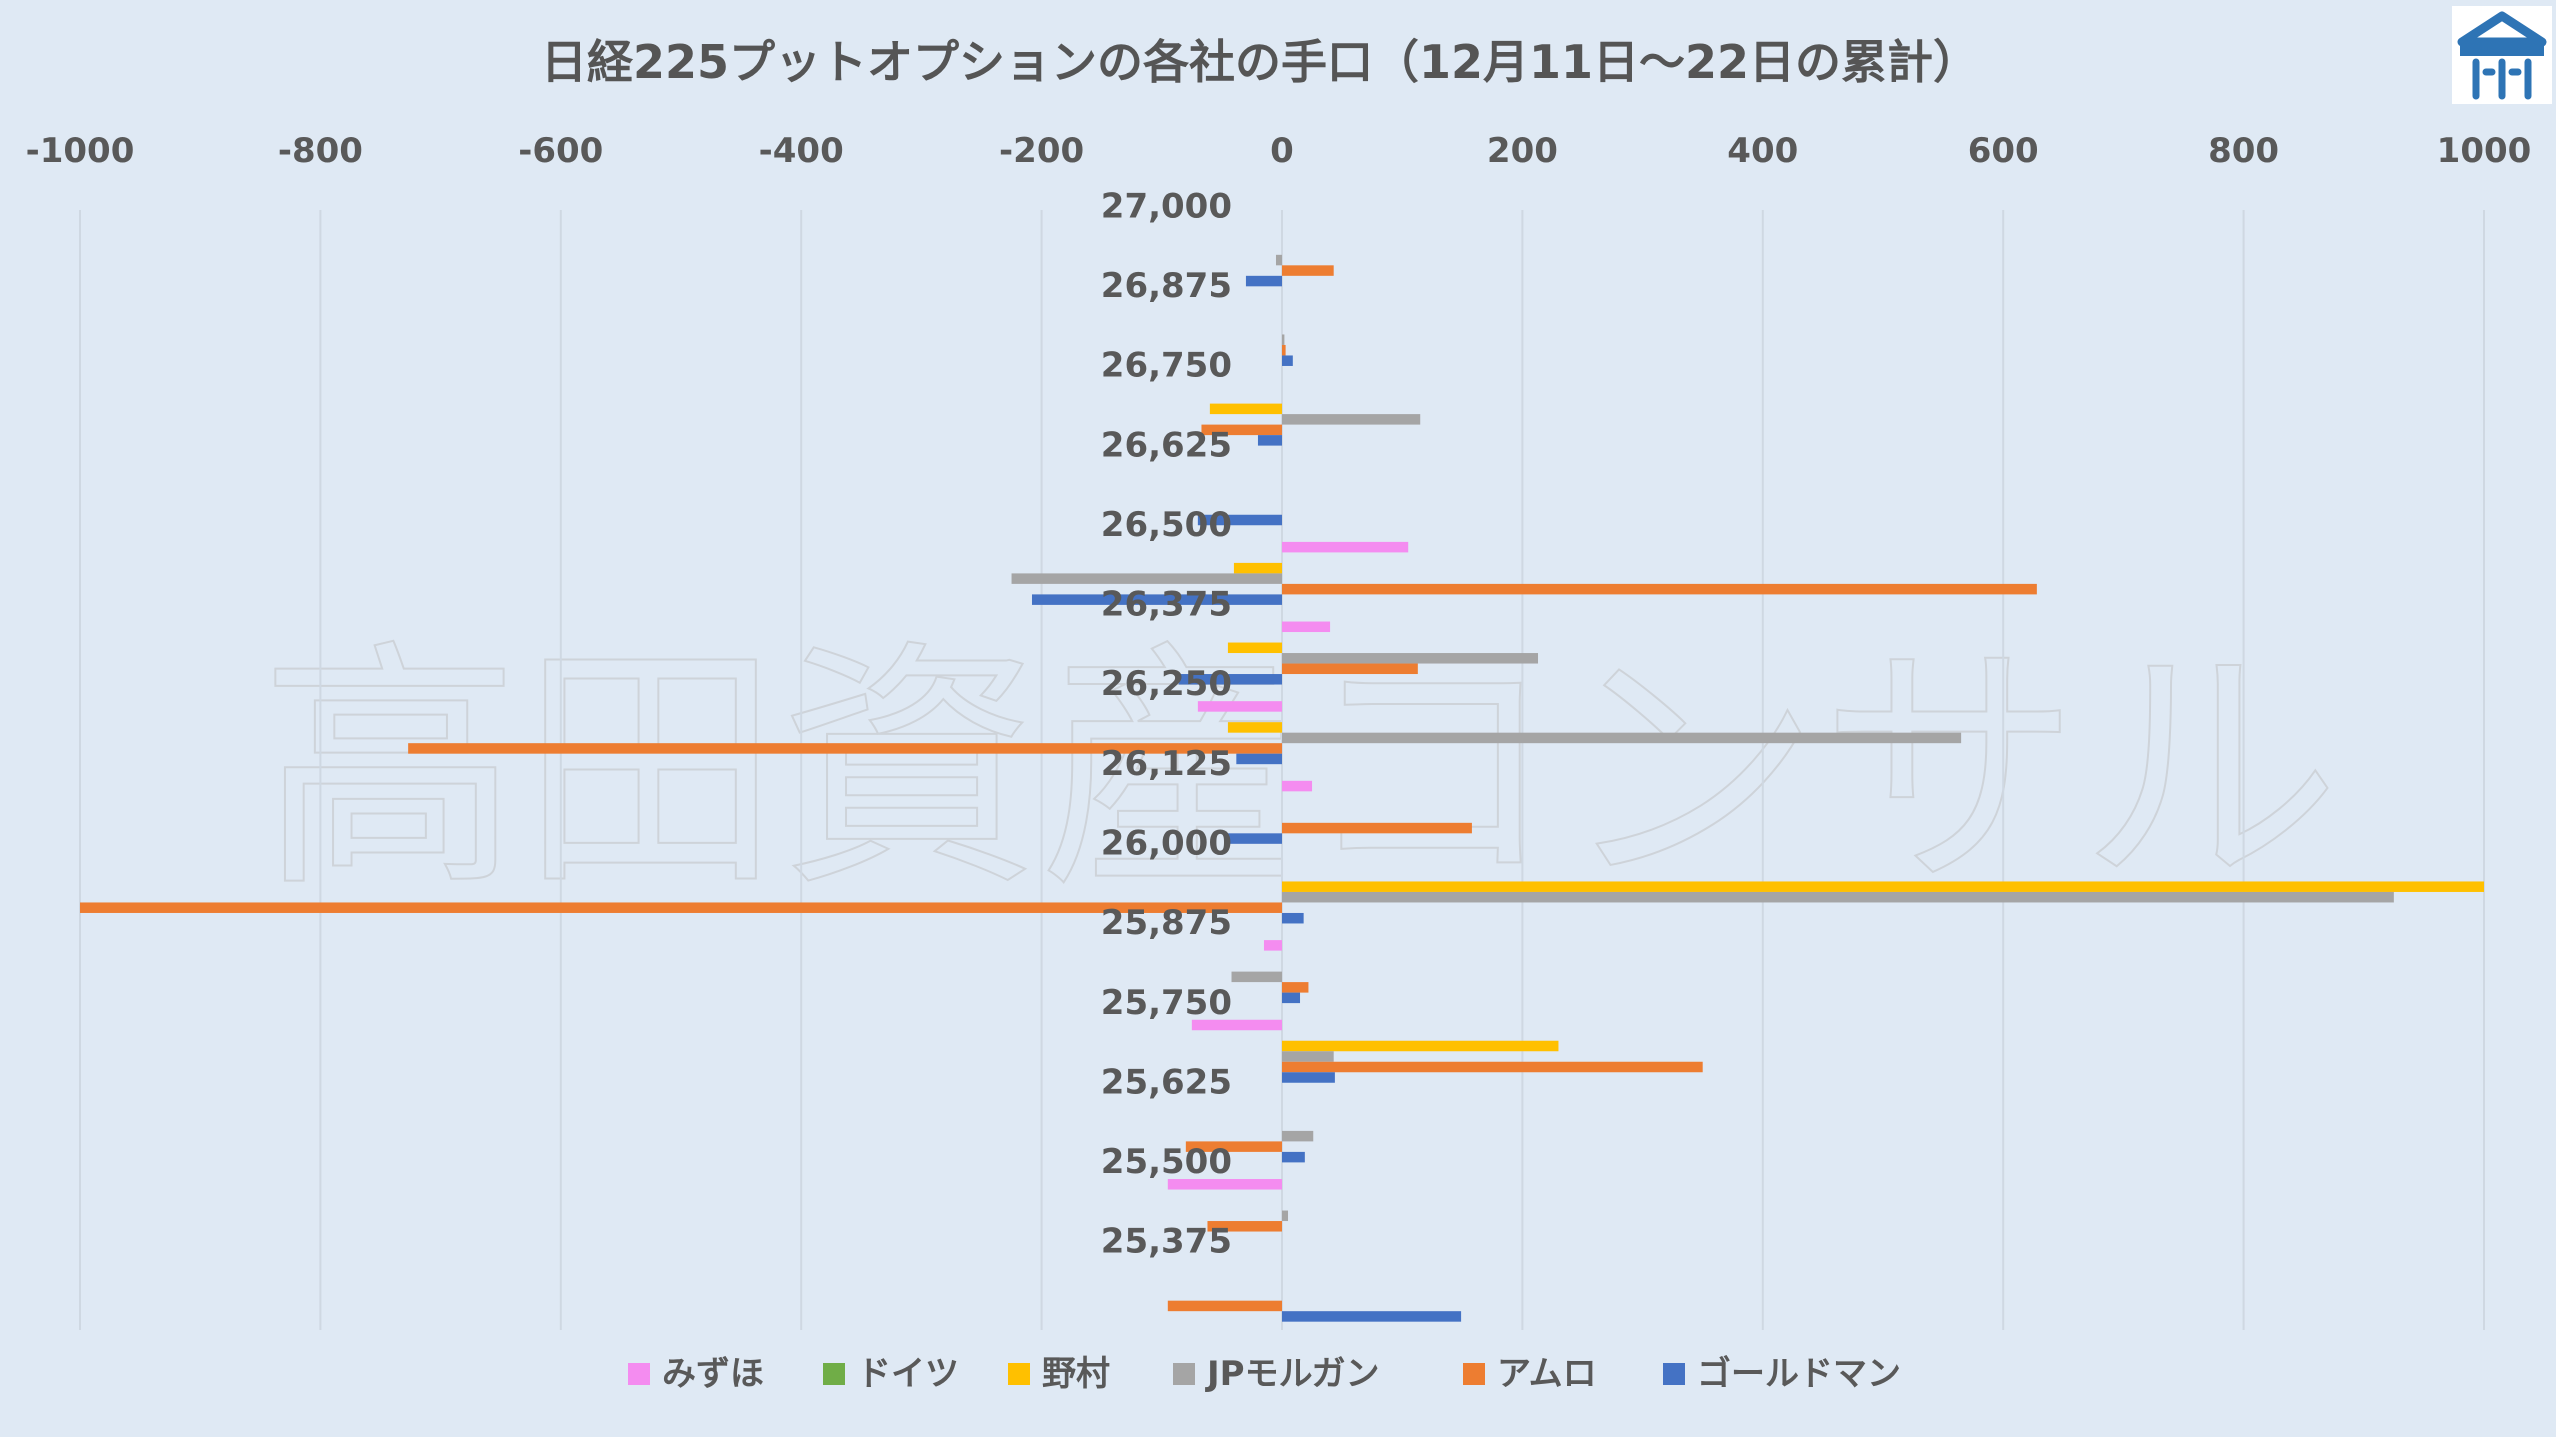 This screenshot has width=2556, height=1437. I want to click on x-tick-label: -200, so click(1041, 151).